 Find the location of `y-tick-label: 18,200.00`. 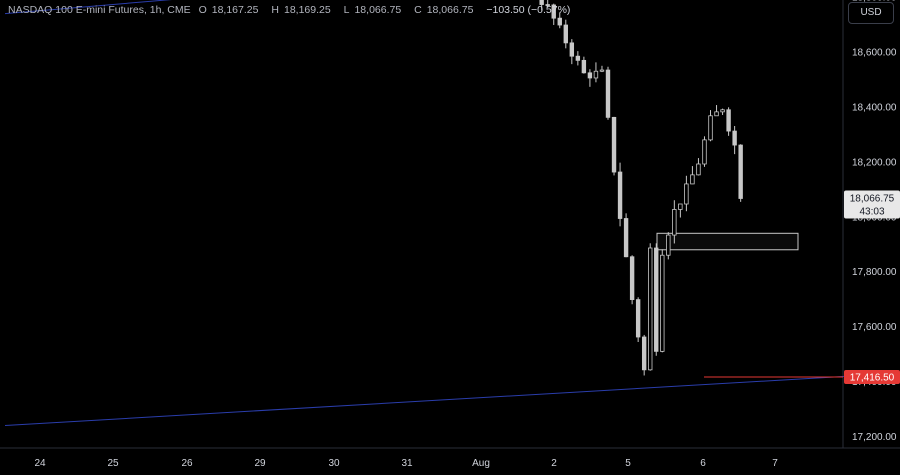

y-tick-label: 18,200.00 is located at coordinates (874, 162).